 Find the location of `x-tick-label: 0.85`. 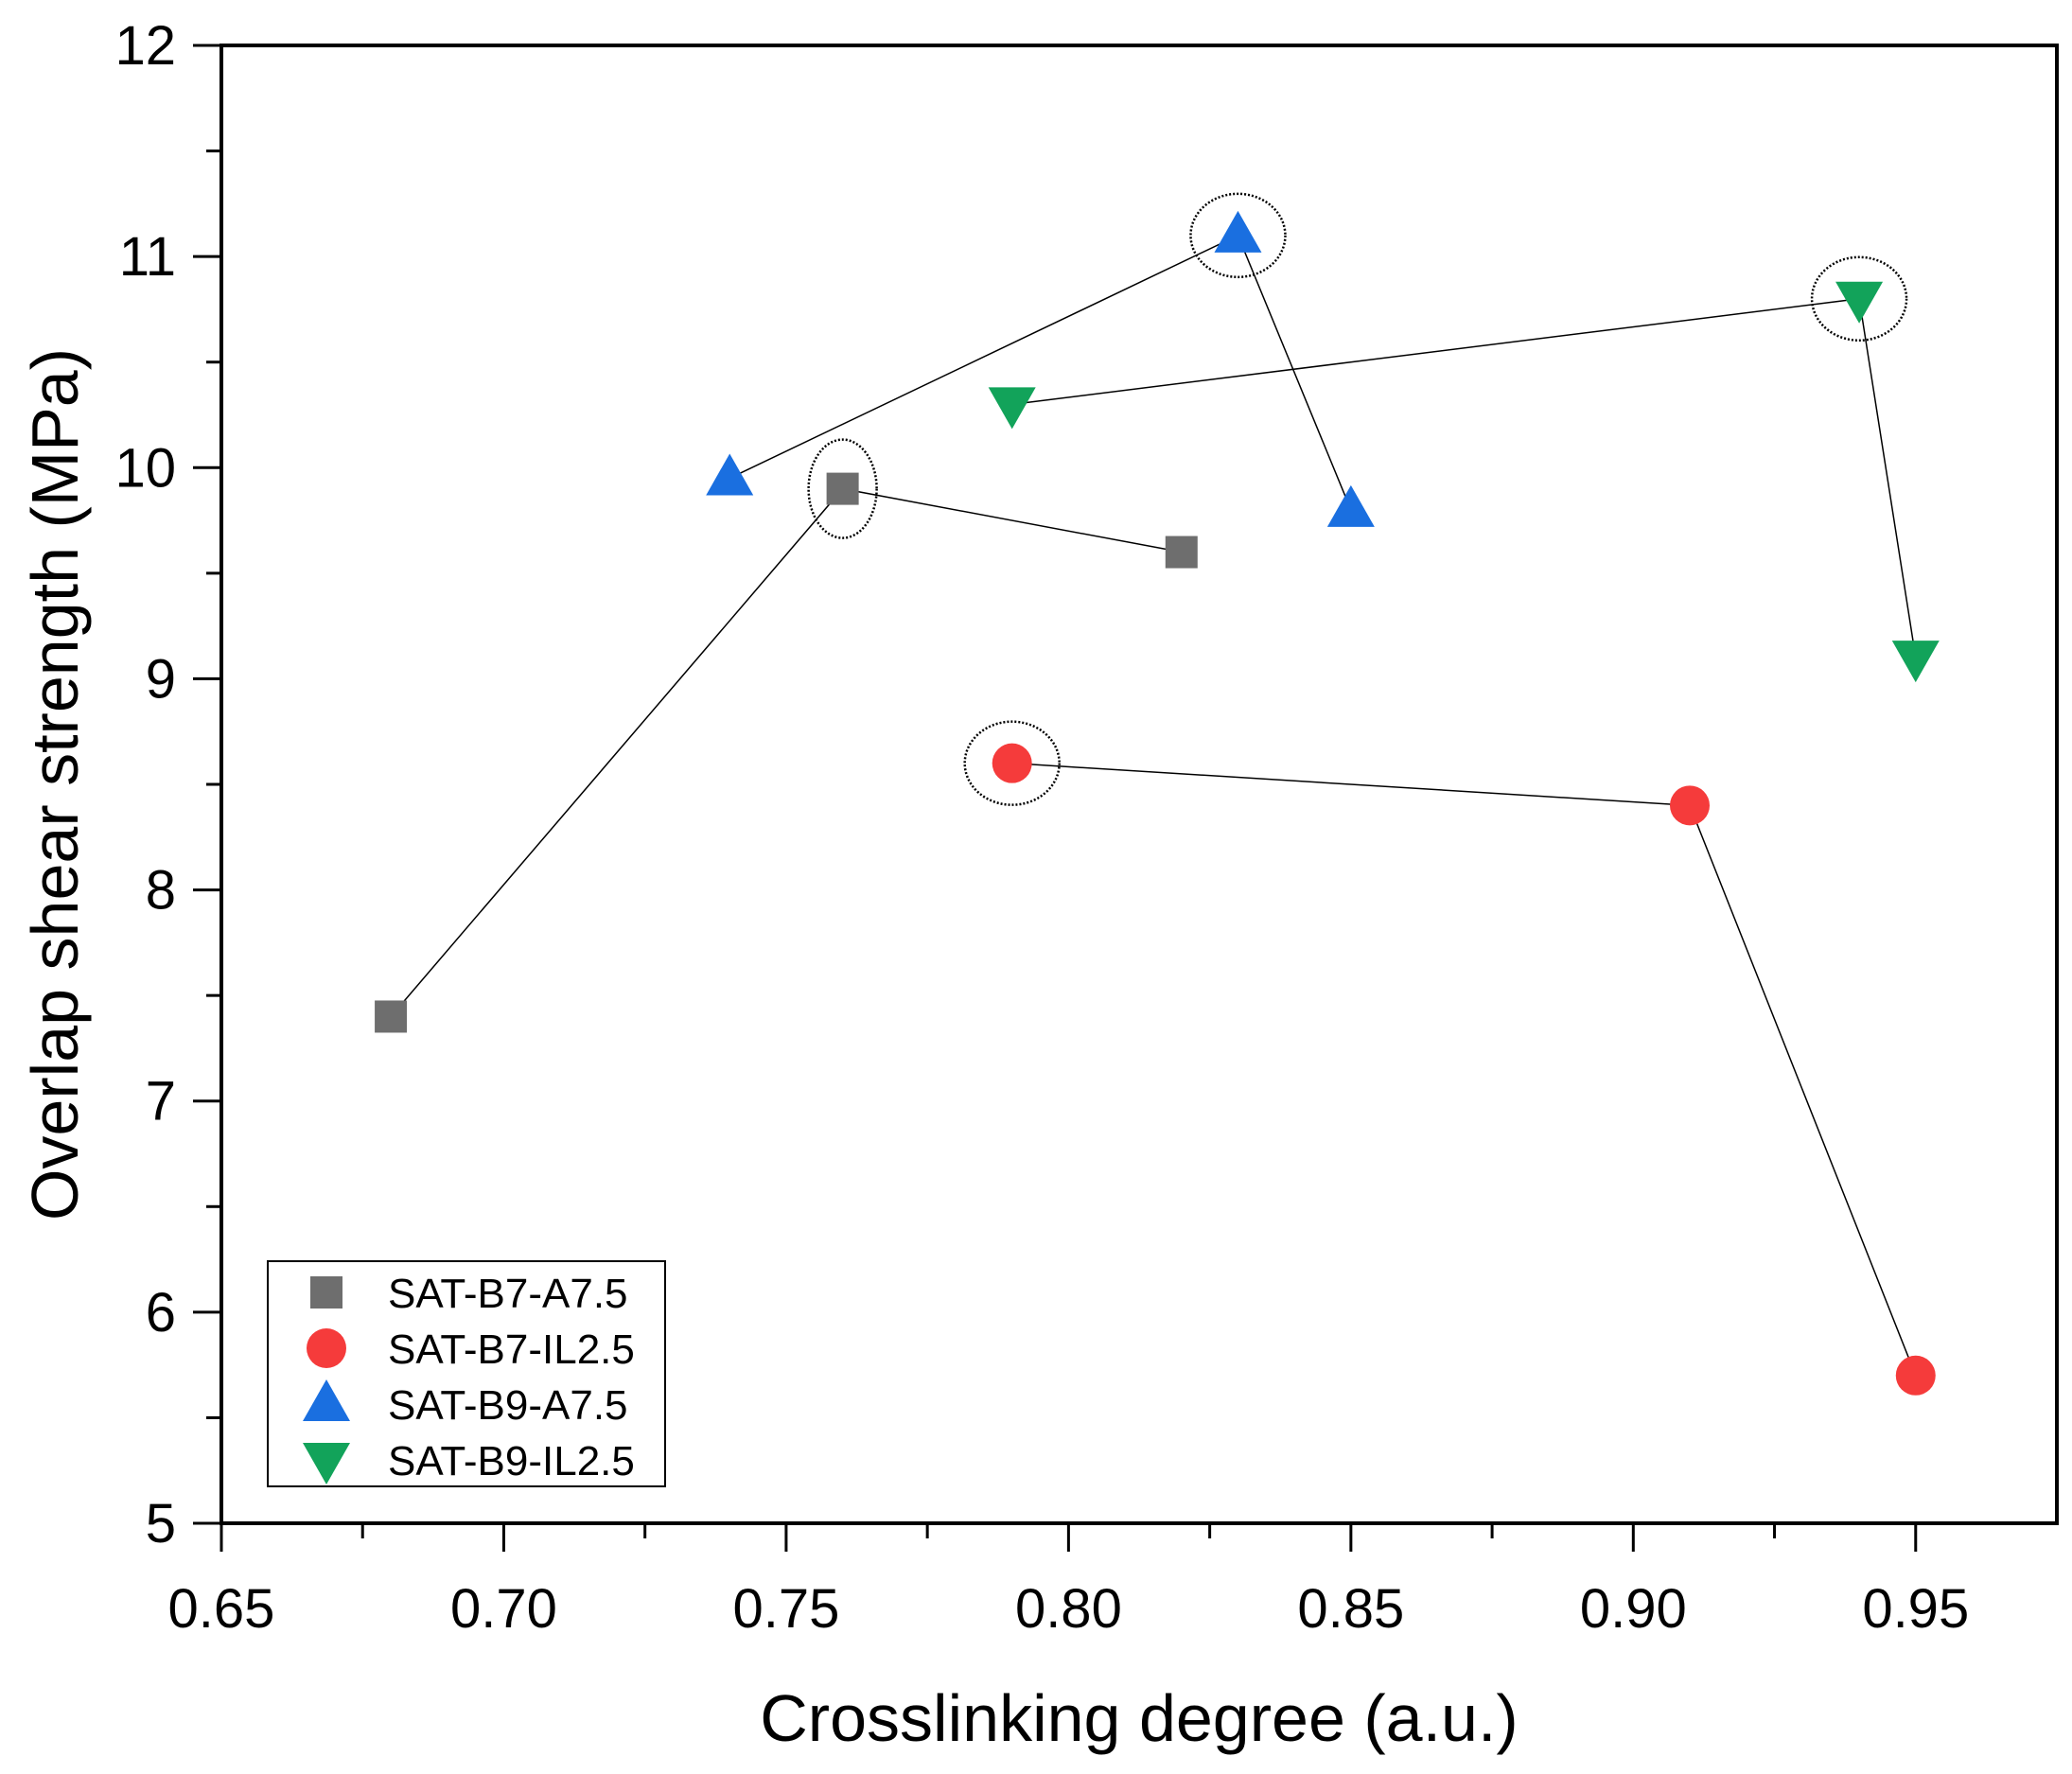

x-tick-label: 0.85 is located at coordinates (1350, 1609).